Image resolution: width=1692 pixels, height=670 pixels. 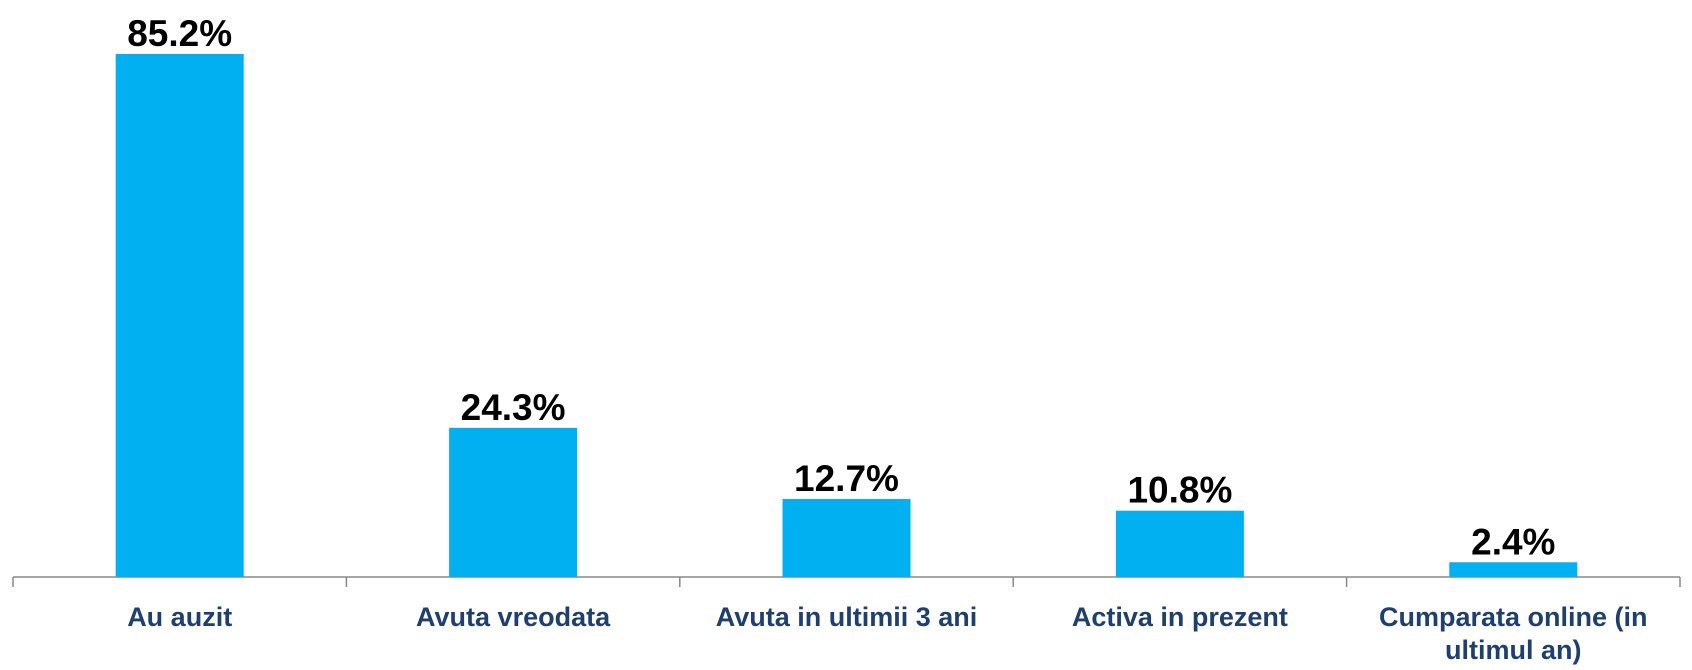 I want to click on x-tick-label: Au auzit, so click(x=180, y=617).